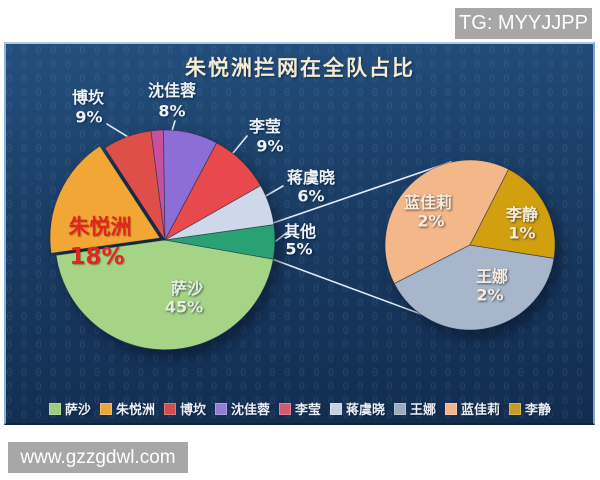 Image resolution: width=600 pixels, height=480 pixels. I want to click on chart-title: 朱悦洲拦网在全队占比, so click(300, 68).